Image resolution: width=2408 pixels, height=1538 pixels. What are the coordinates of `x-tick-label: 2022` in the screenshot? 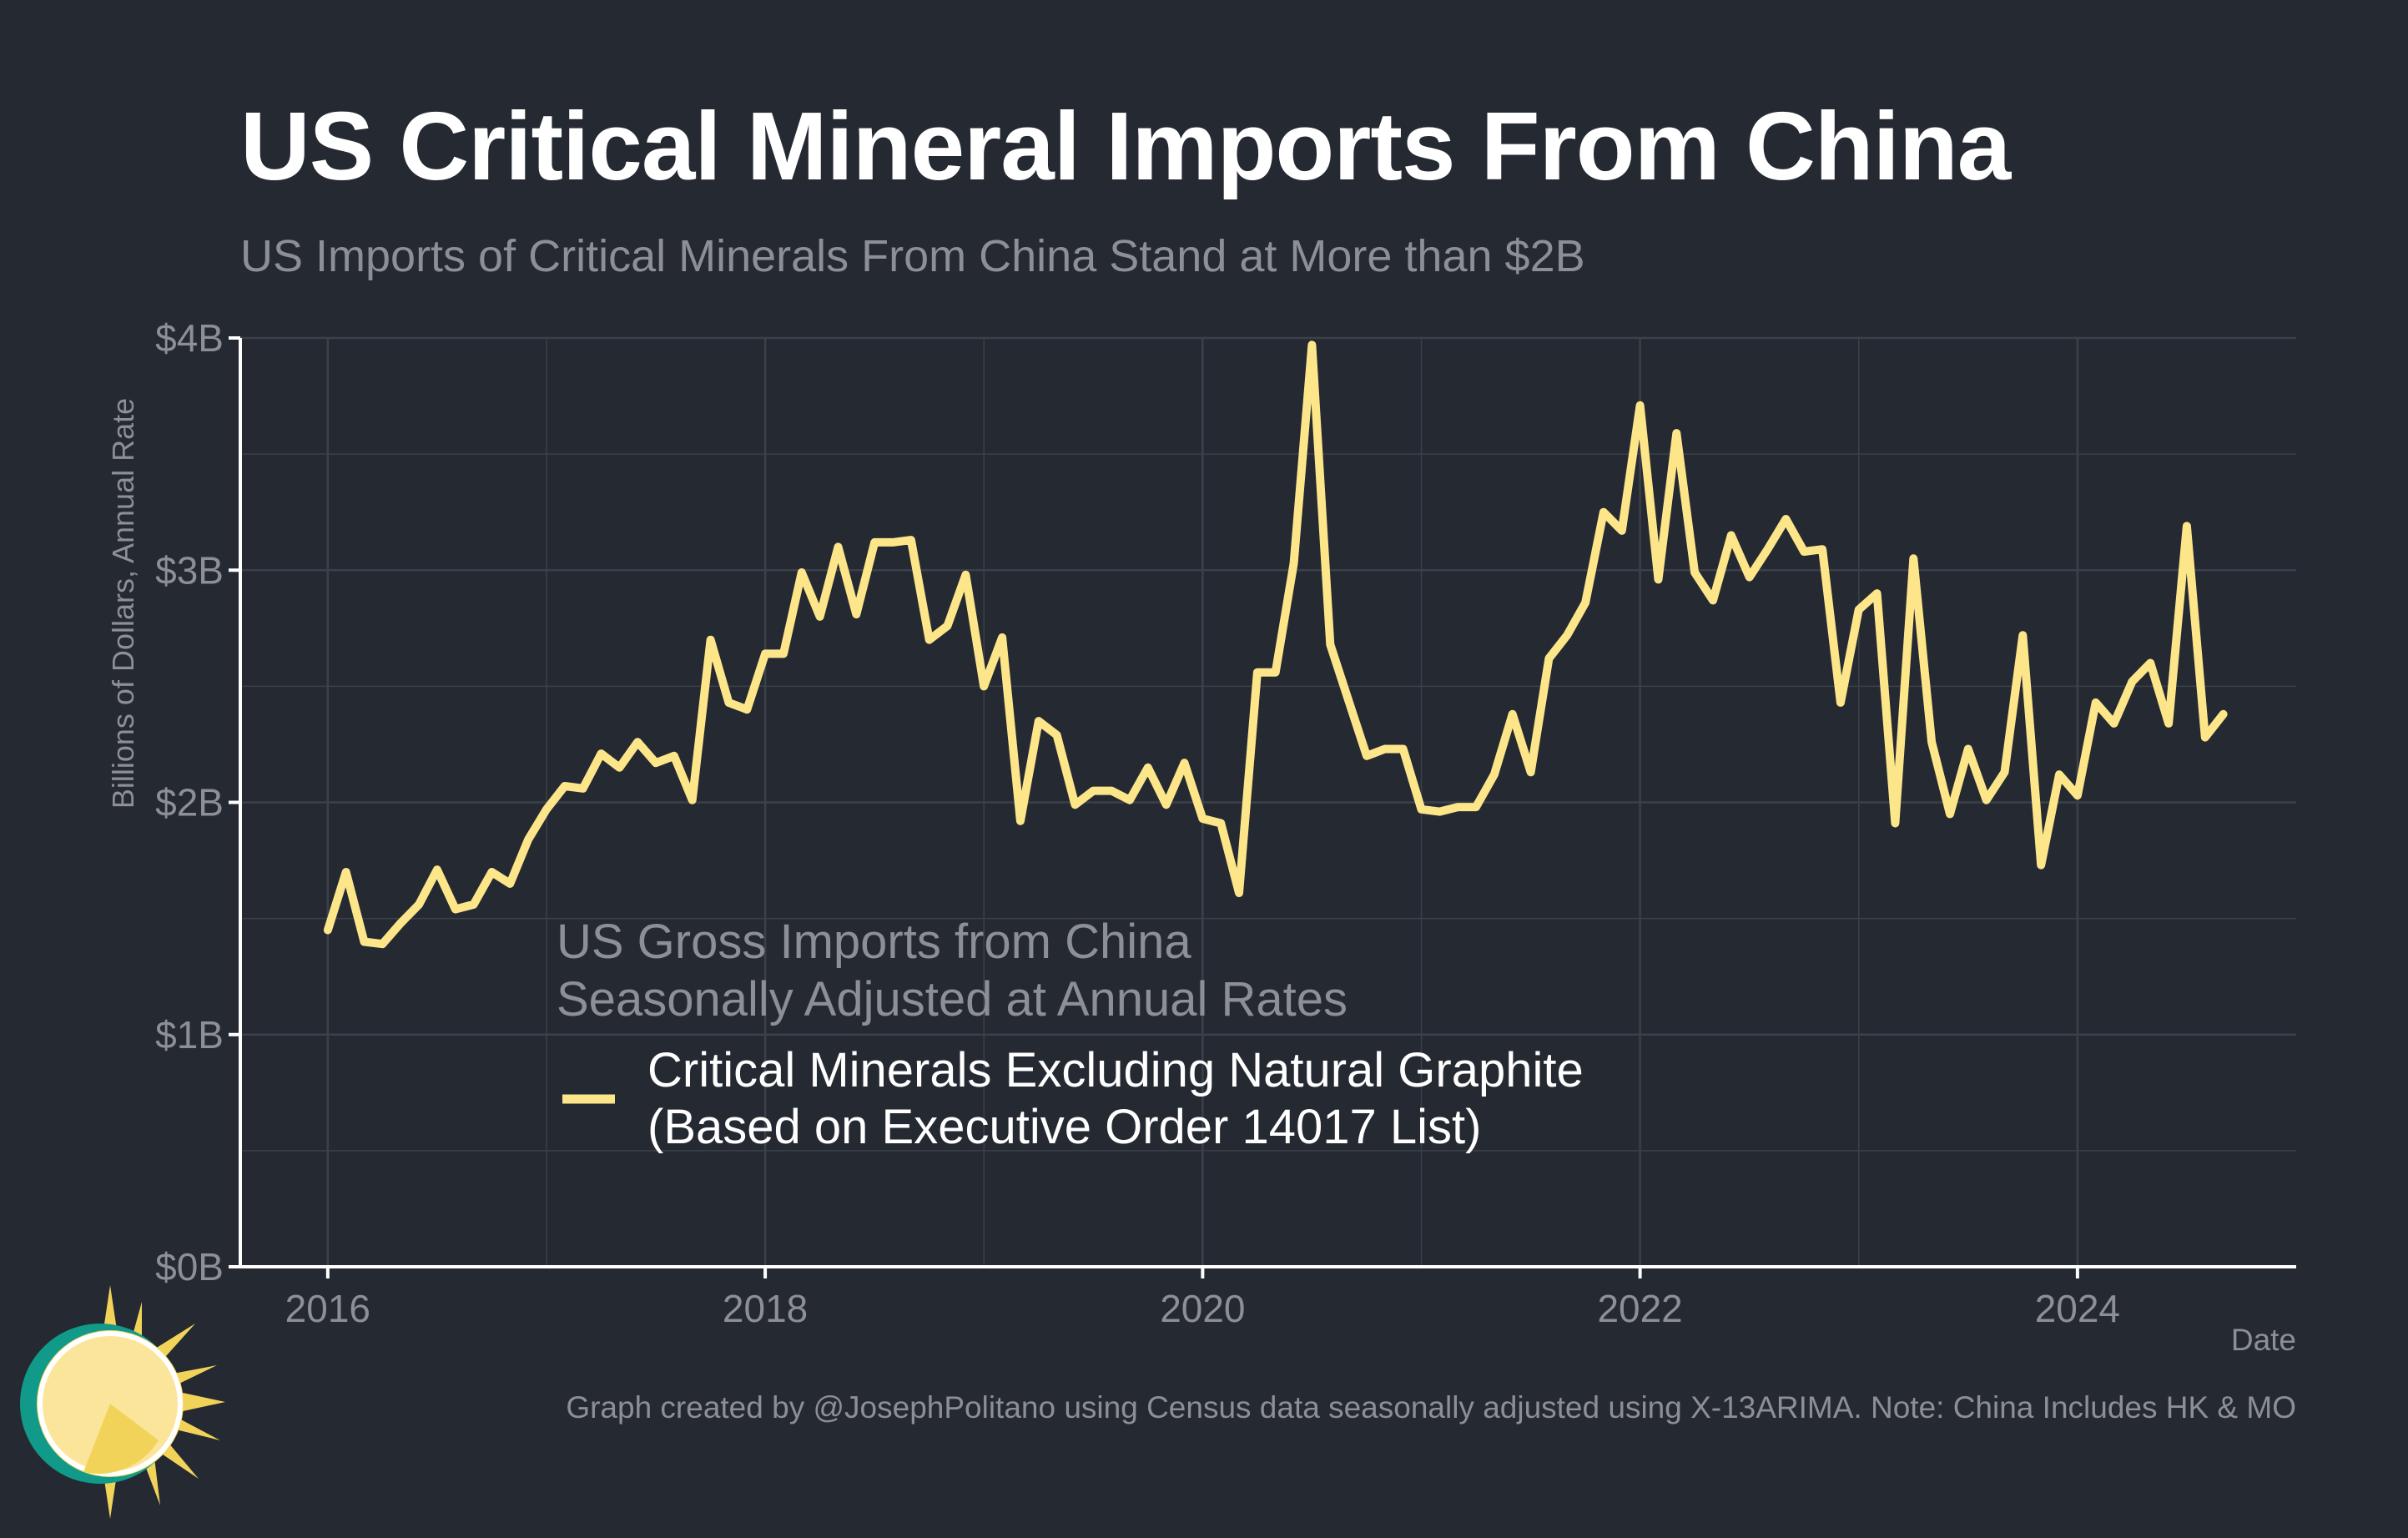 It's located at (1639, 1308).